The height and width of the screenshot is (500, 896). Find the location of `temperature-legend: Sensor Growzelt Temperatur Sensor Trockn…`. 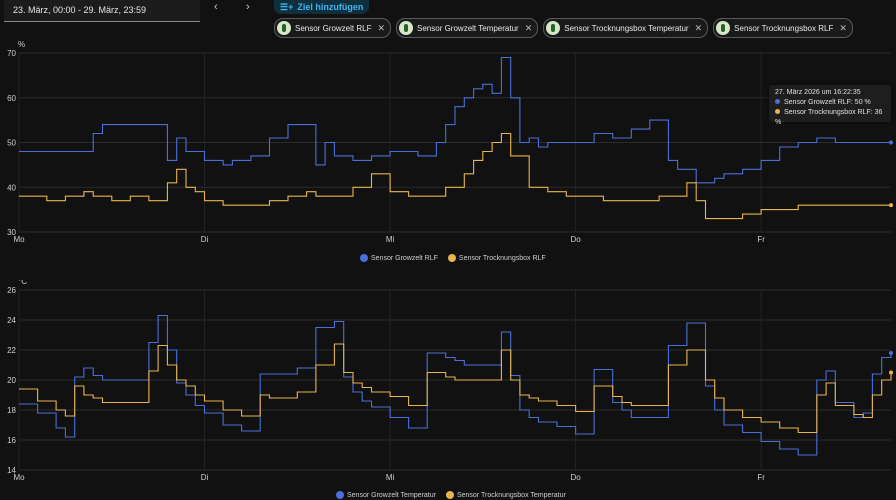

temperature-legend: Sensor Growzelt Temperatur Sensor Trockn… is located at coordinates (451, 495).